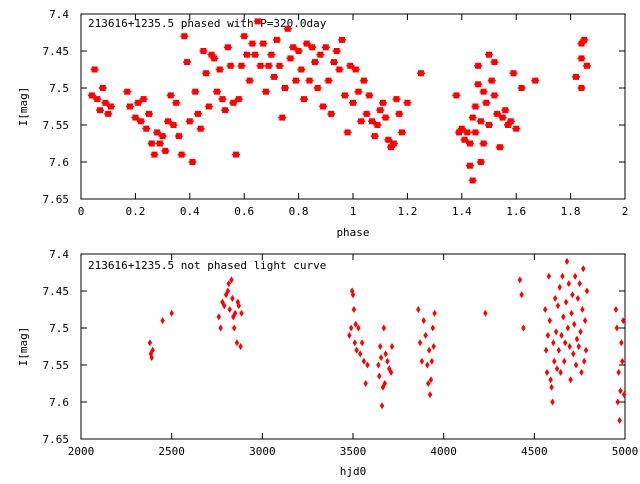  Describe the element at coordinates (207, 23) in the screenshot. I see `chart-title: 213616+1235.5 phased with P=320.0day` at that location.